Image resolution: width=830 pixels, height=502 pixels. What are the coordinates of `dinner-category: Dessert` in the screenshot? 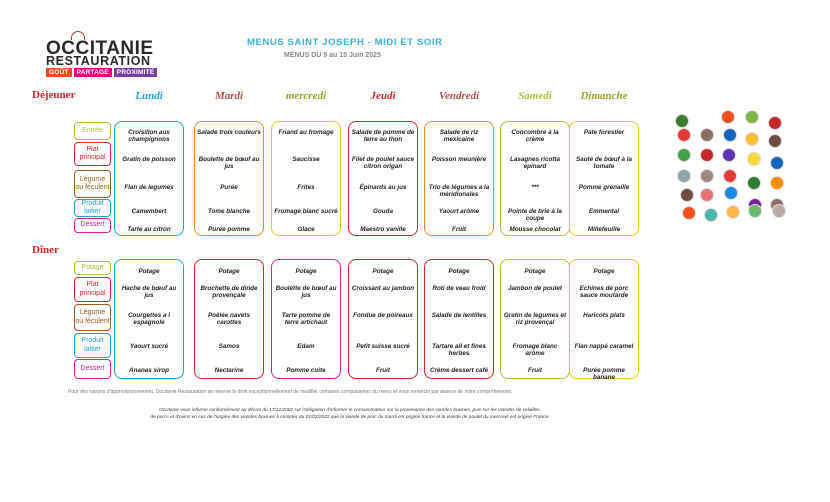 It's located at (92, 369).